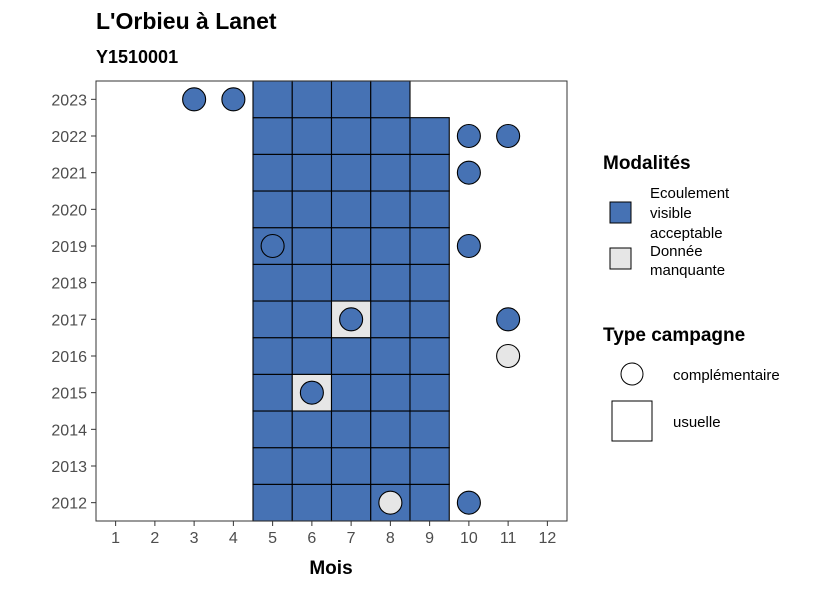 Image resolution: width=826 pixels, height=590 pixels. I want to click on legend-label-manquante-line1: Donnée, so click(676, 251).